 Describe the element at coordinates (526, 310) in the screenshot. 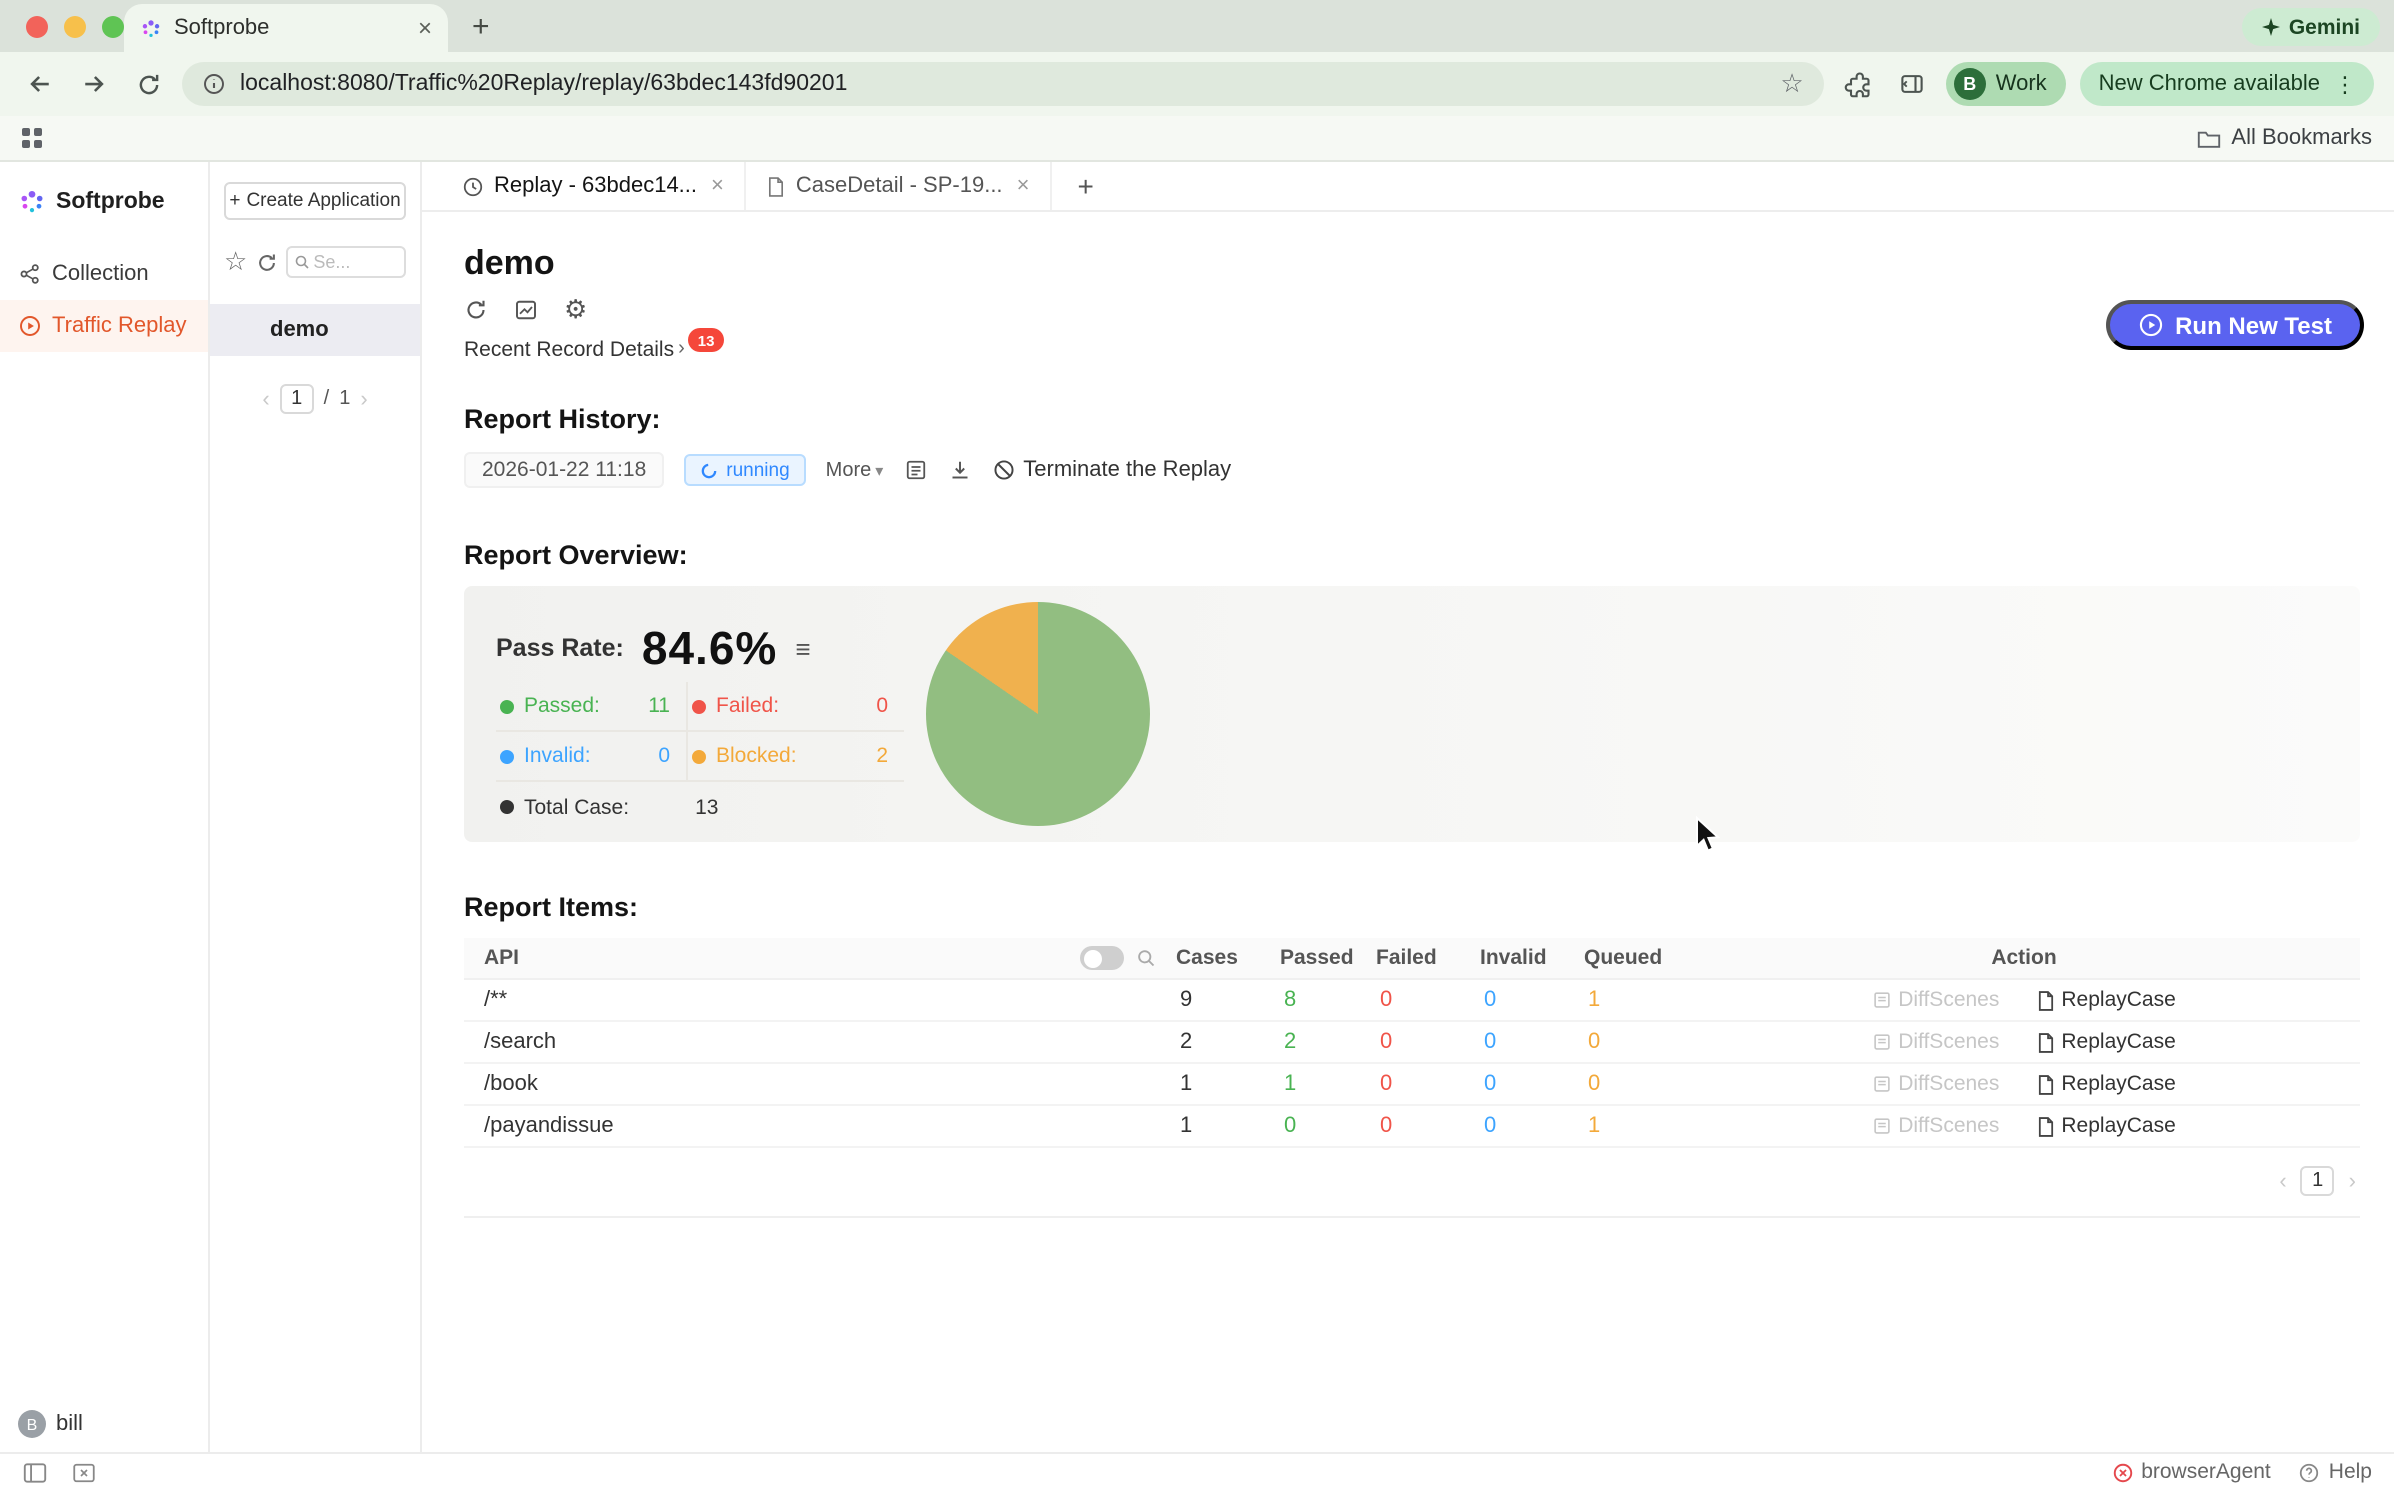

I see `chart-image-icon` at that location.